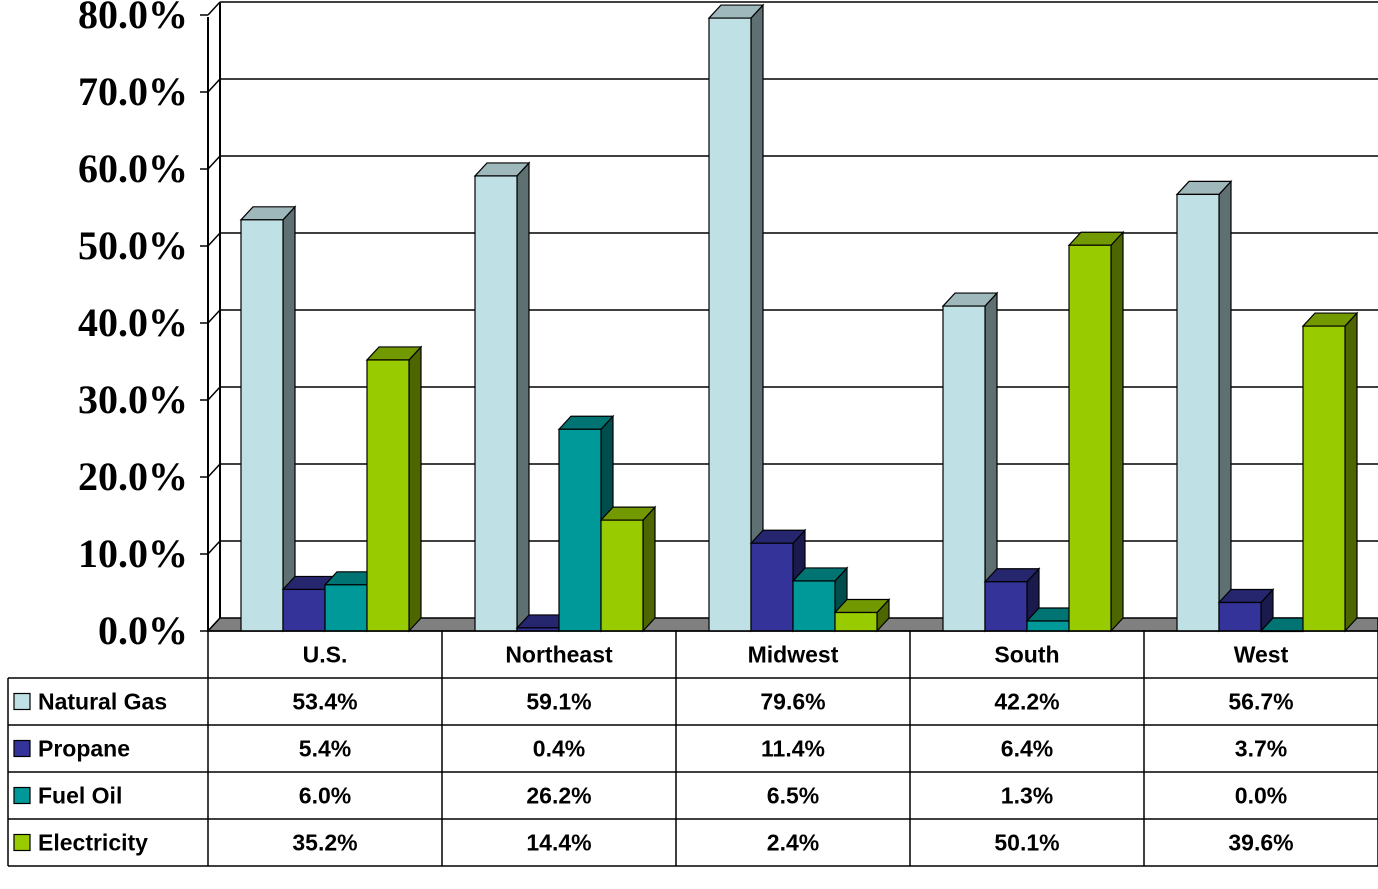  Describe the element at coordinates (93, 843) in the screenshot. I see `legend-entry: Electricity` at that location.